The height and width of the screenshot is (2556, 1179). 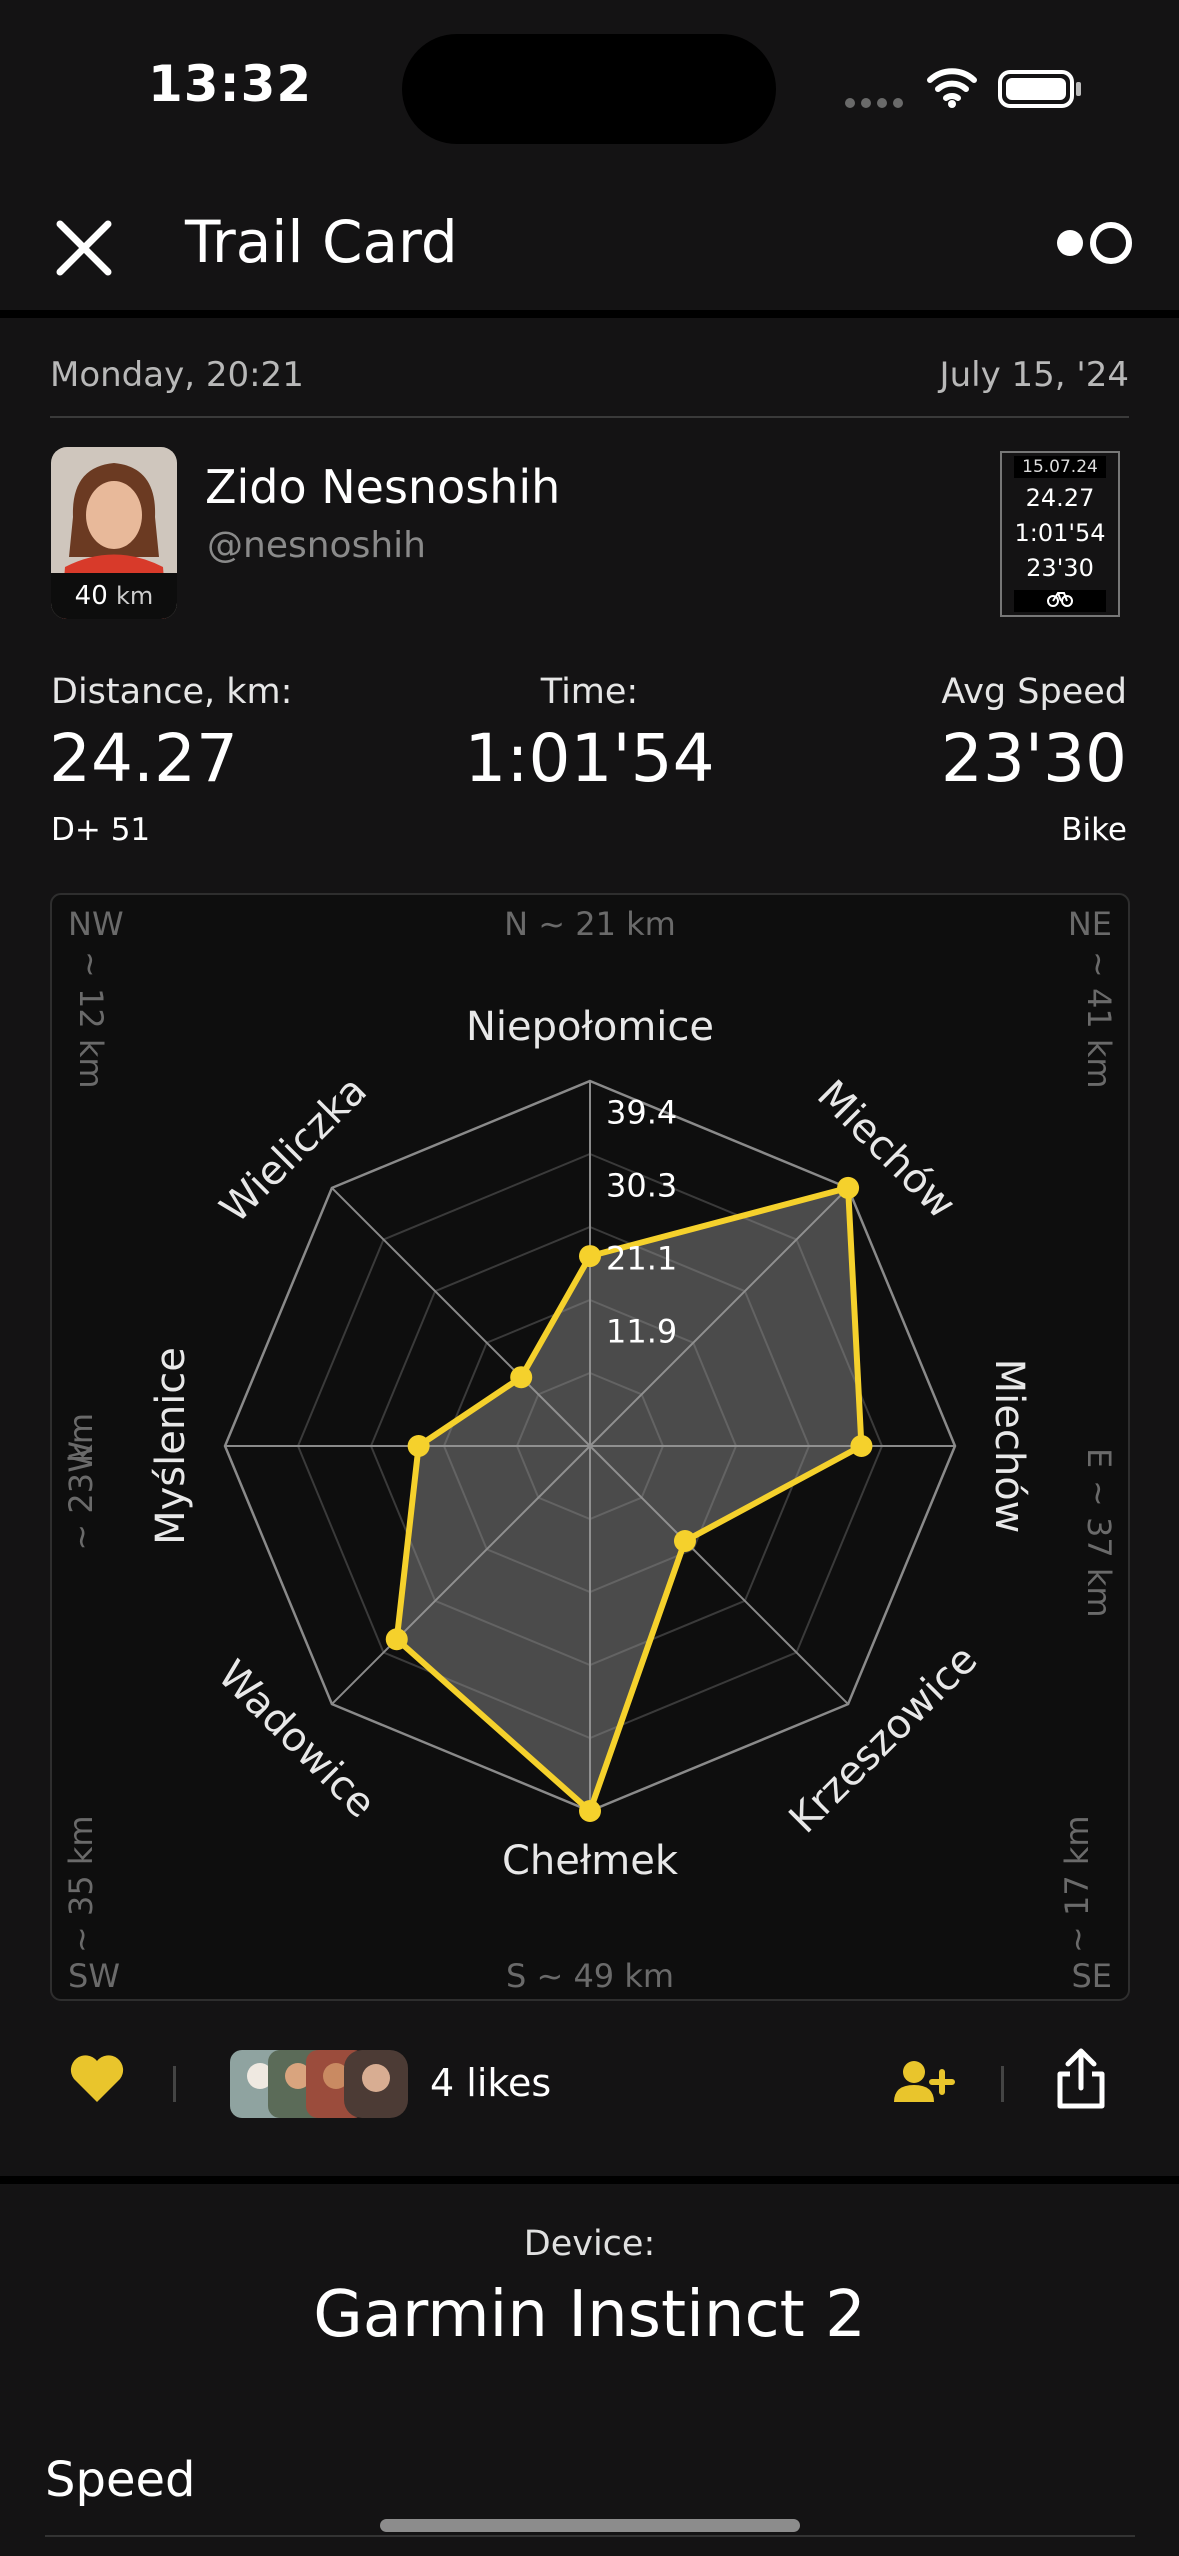 I want to click on activity-type: Bike, so click(x=1094, y=830).